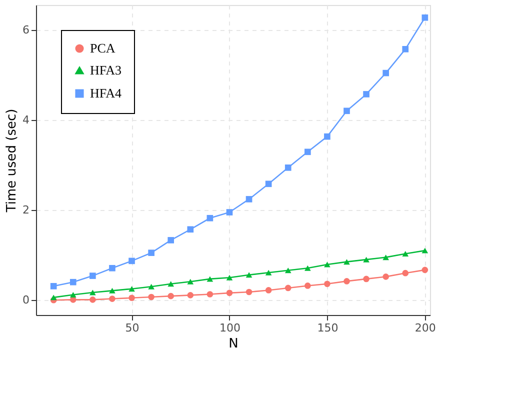 This screenshot has height=417, width=515. What do you see at coordinates (106, 70) in the screenshot?
I see `legend-label: HFA3` at bounding box center [106, 70].